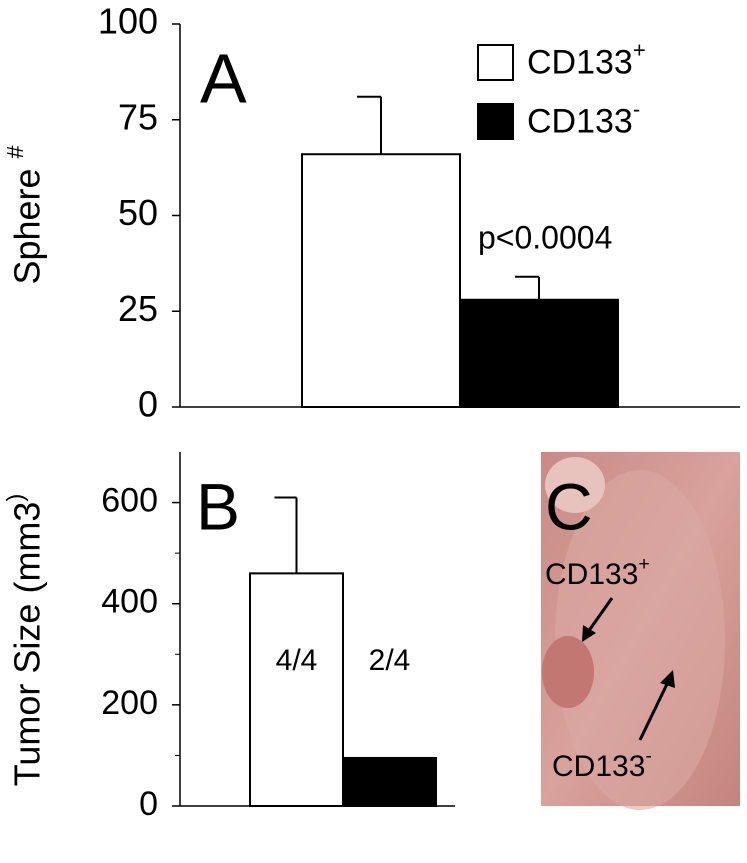  Describe the element at coordinates (128, 21) in the screenshot. I see `y-tick-label: 100` at that location.